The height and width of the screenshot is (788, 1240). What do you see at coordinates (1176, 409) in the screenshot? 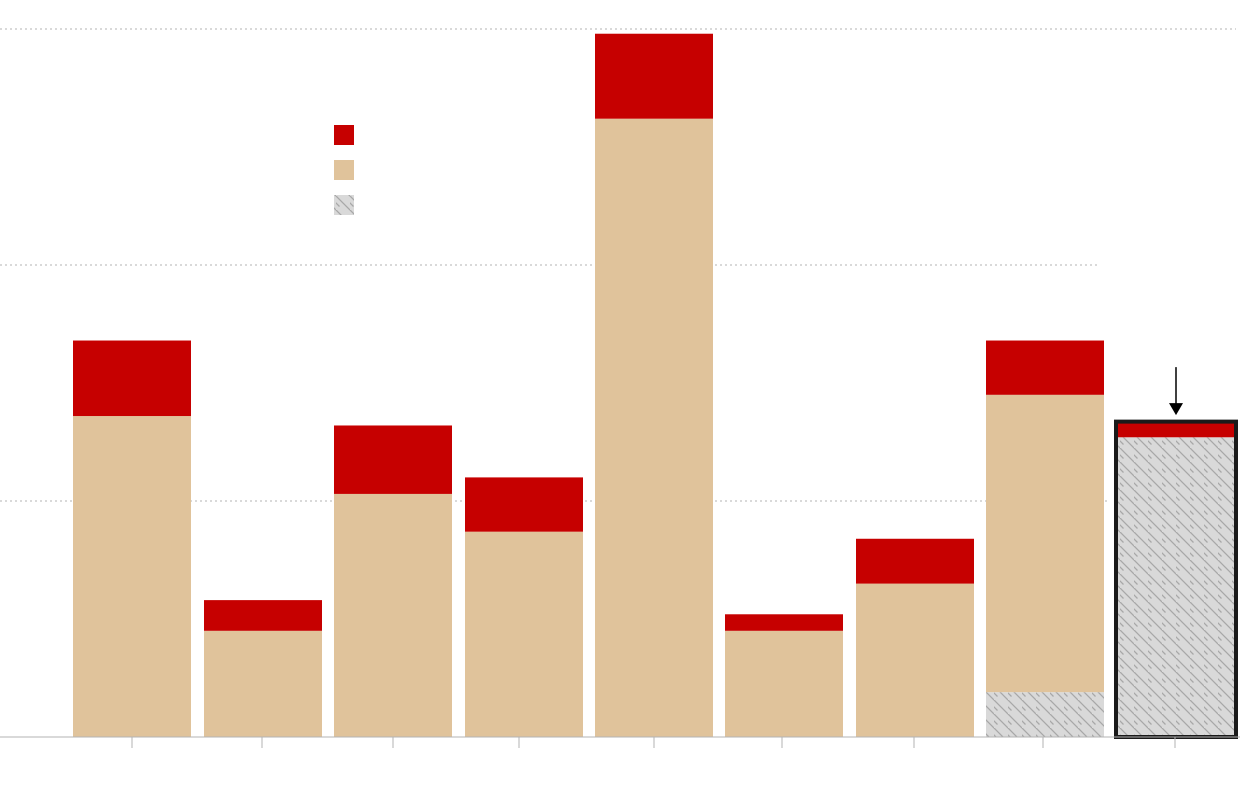
I see `arrow-head` at bounding box center [1176, 409].